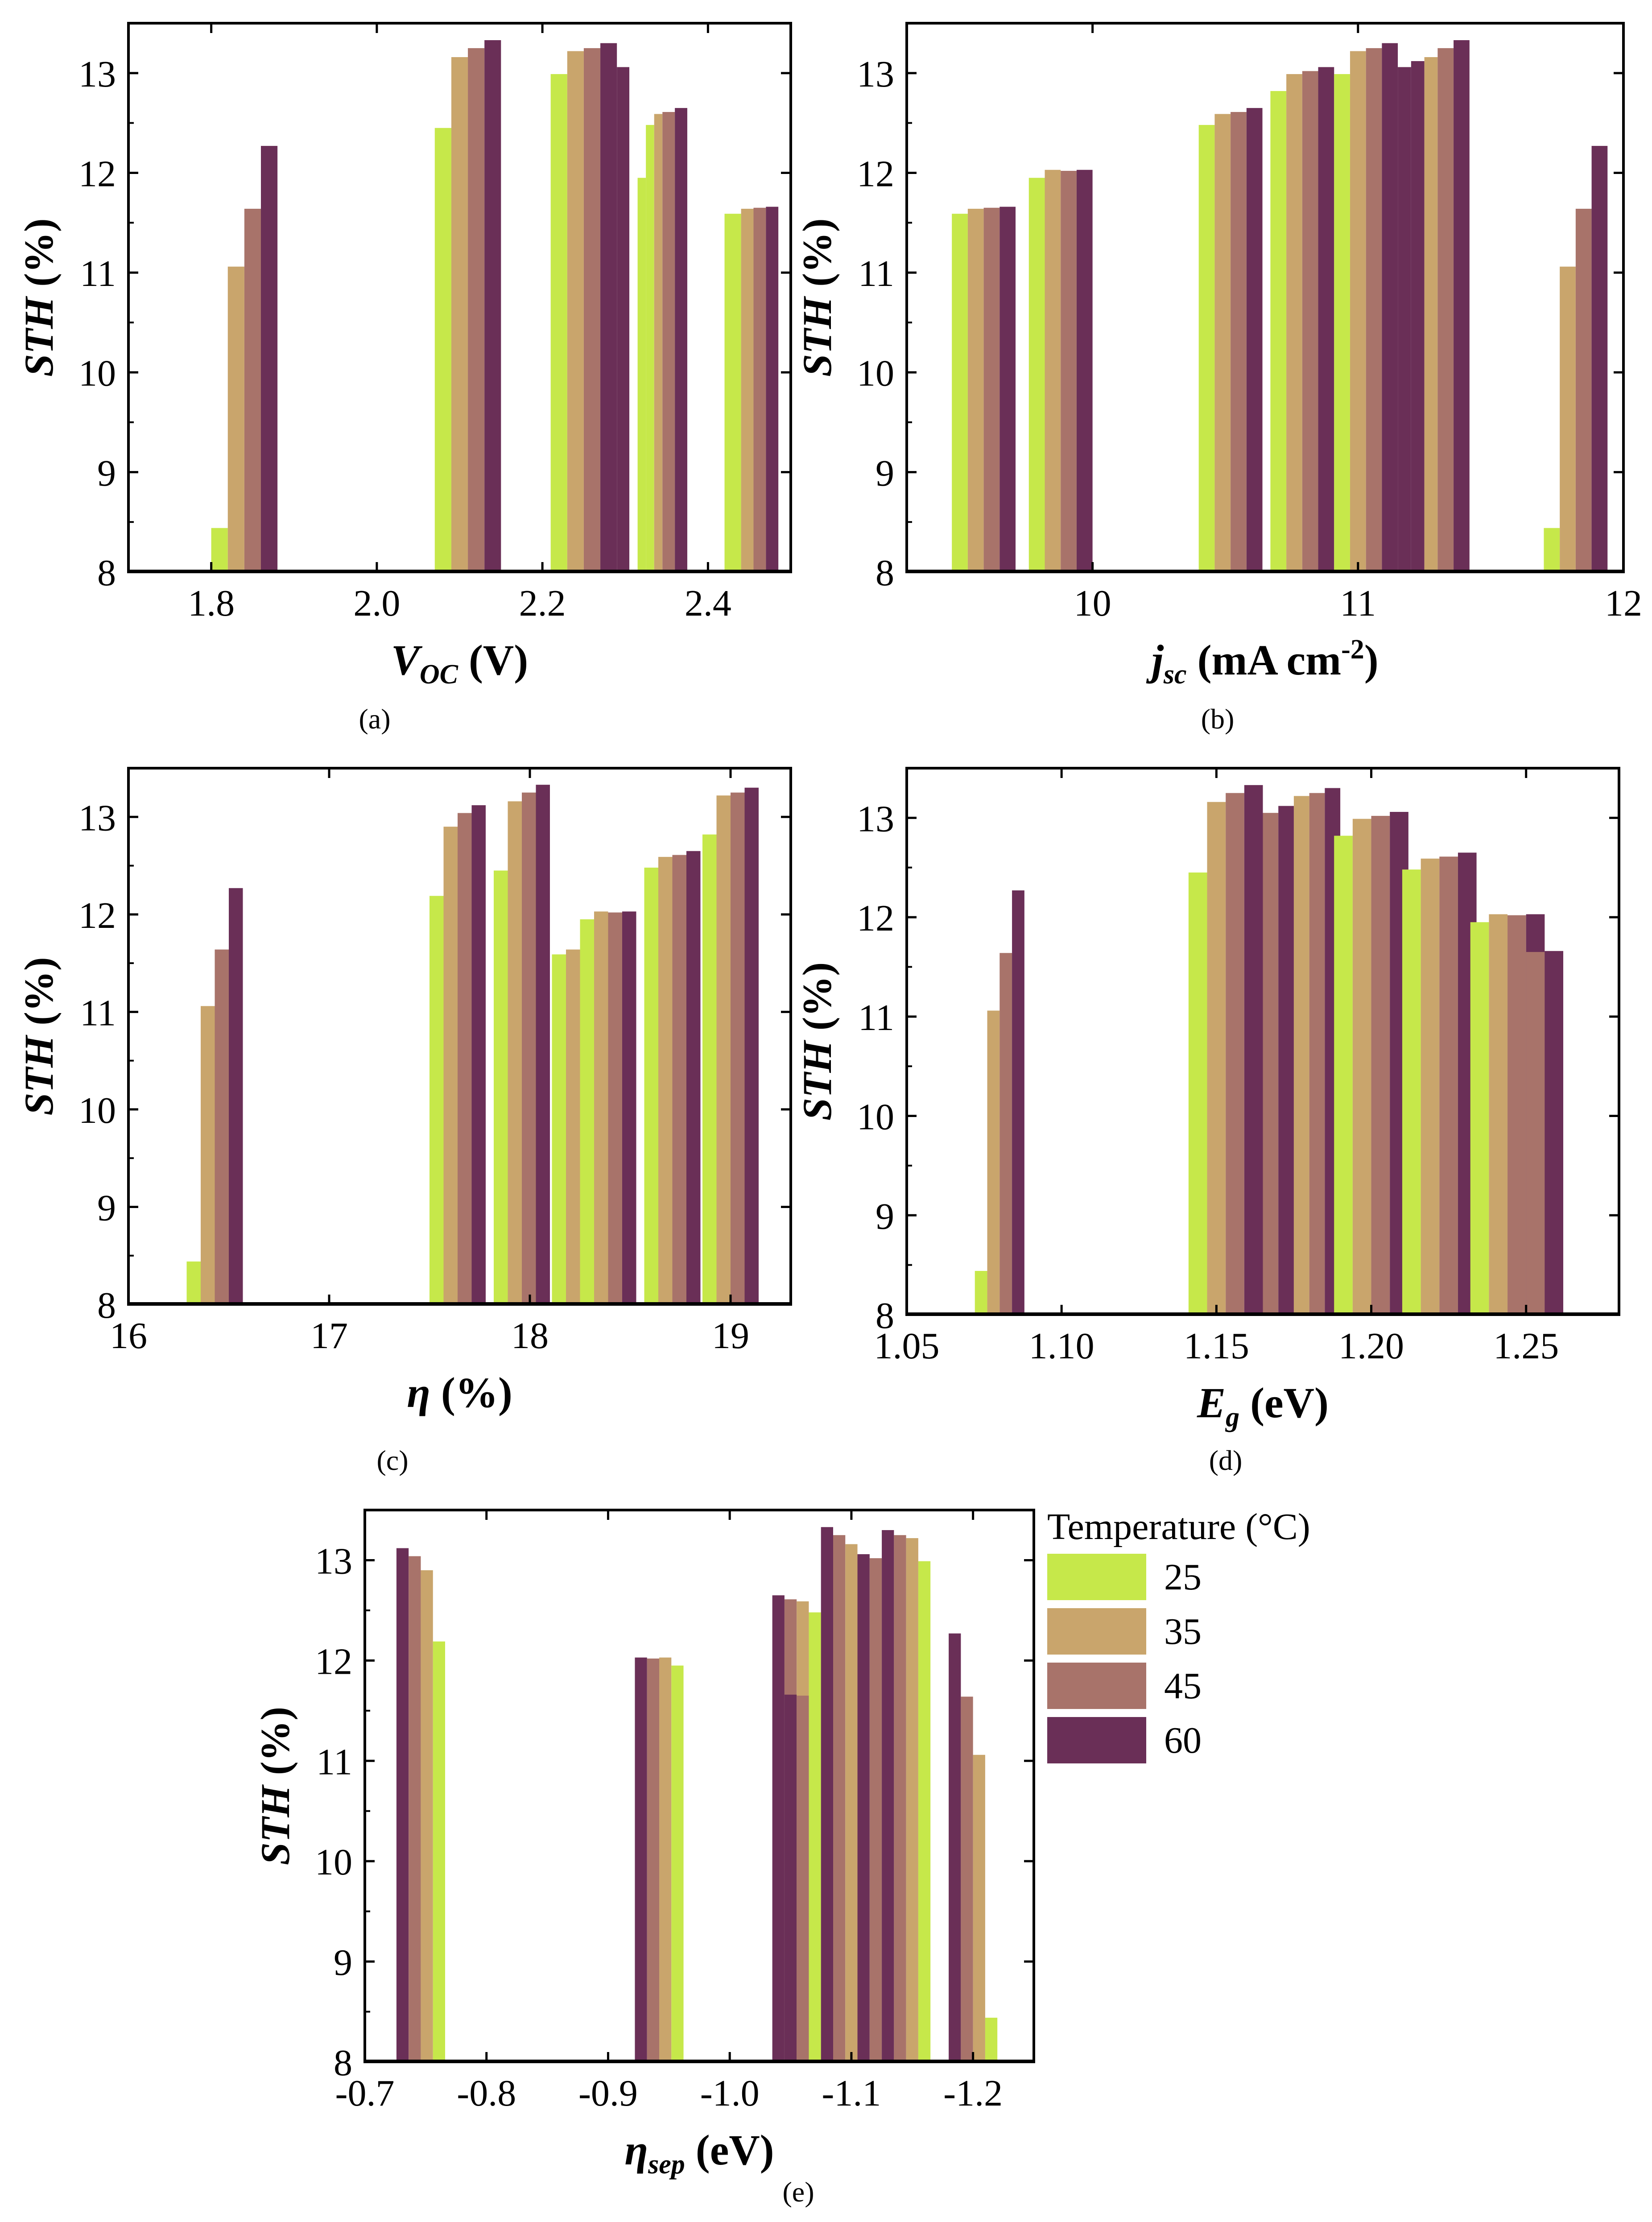 Image resolution: width=1652 pixels, height=2222 pixels. What do you see at coordinates (275, 1786) in the screenshot?
I see `y-axis-label-e: STH (%)` at bounding box center [275, 1786].